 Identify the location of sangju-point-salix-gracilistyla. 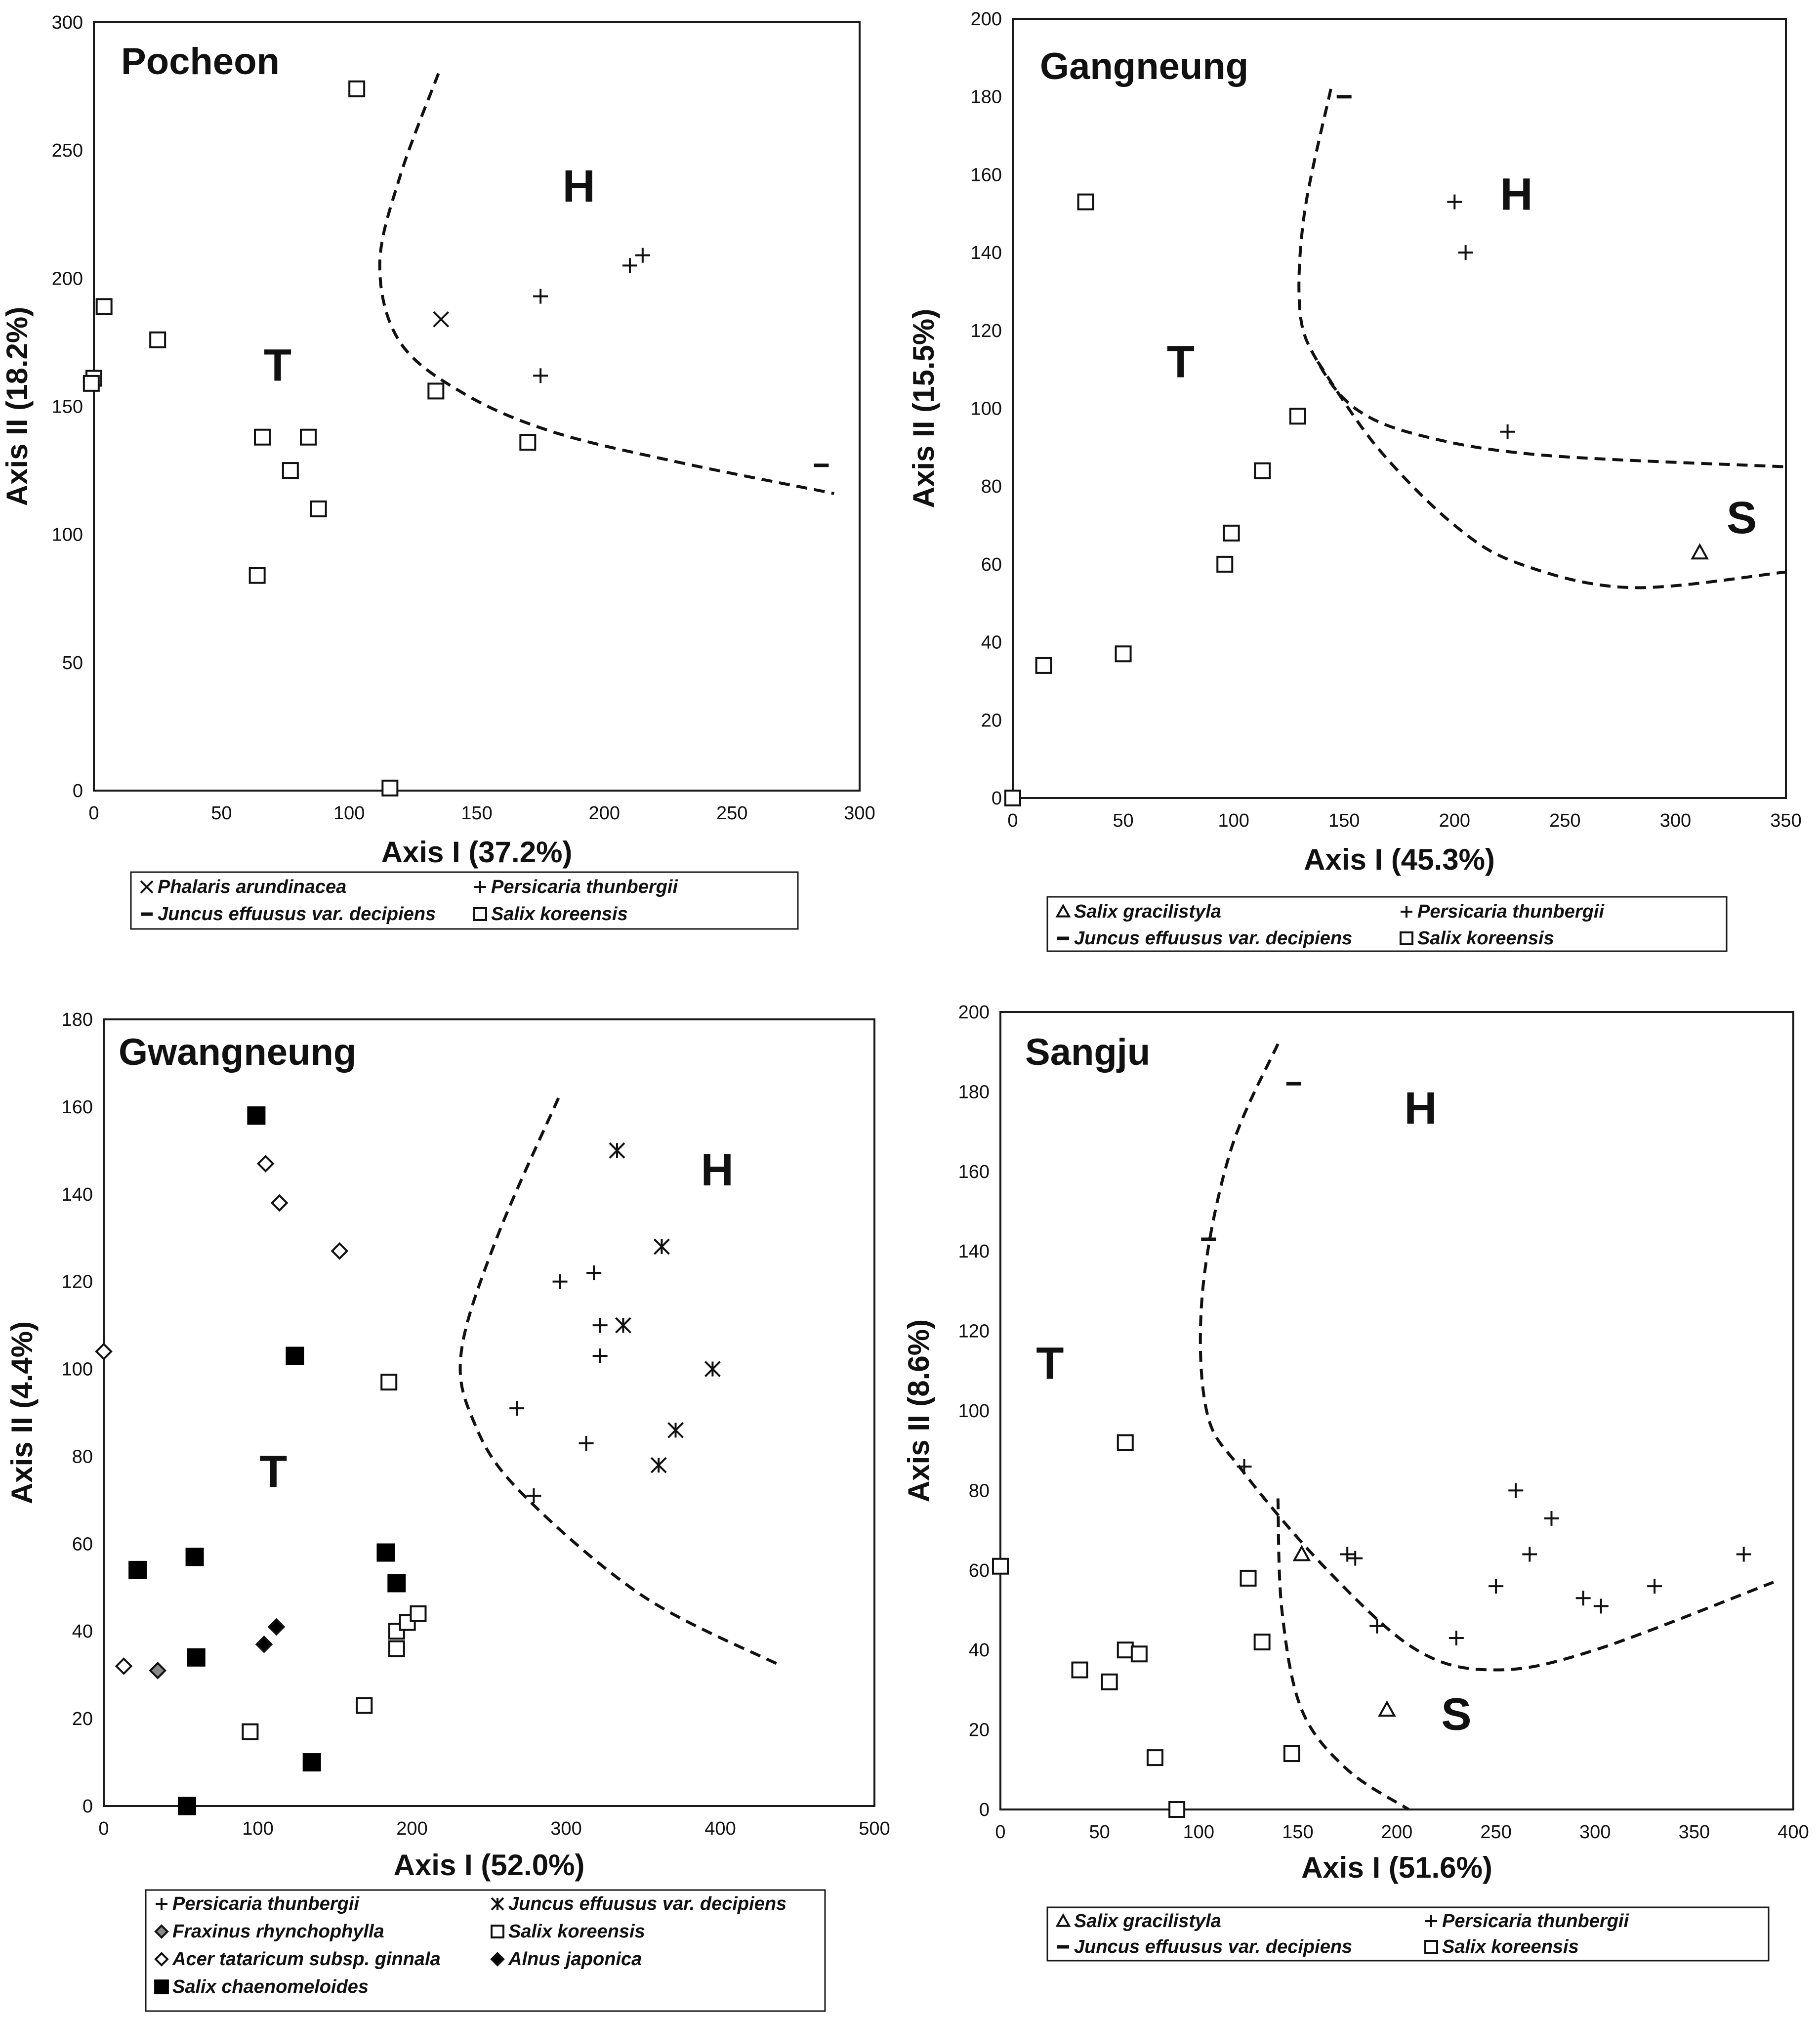
(1387, 1708).